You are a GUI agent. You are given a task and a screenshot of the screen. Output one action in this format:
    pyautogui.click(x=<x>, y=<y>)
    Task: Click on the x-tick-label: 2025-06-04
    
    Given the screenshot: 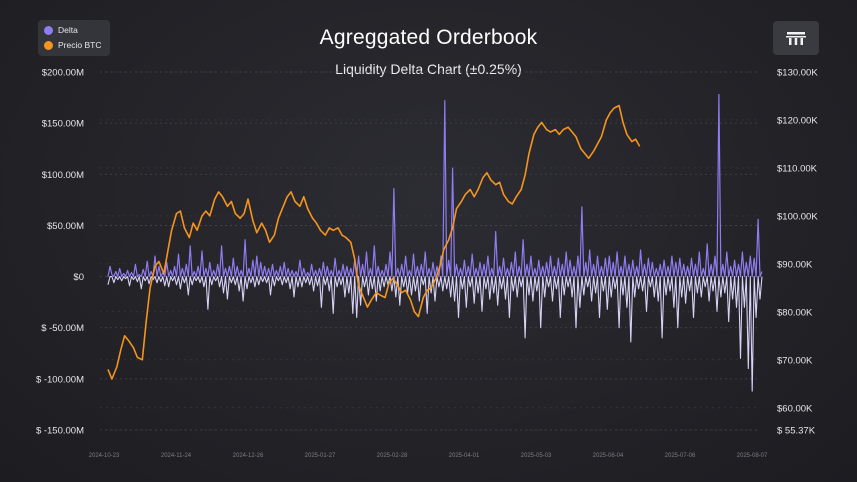 What is the action you would take?
    pyautogui.click(x=608, y=456)
    